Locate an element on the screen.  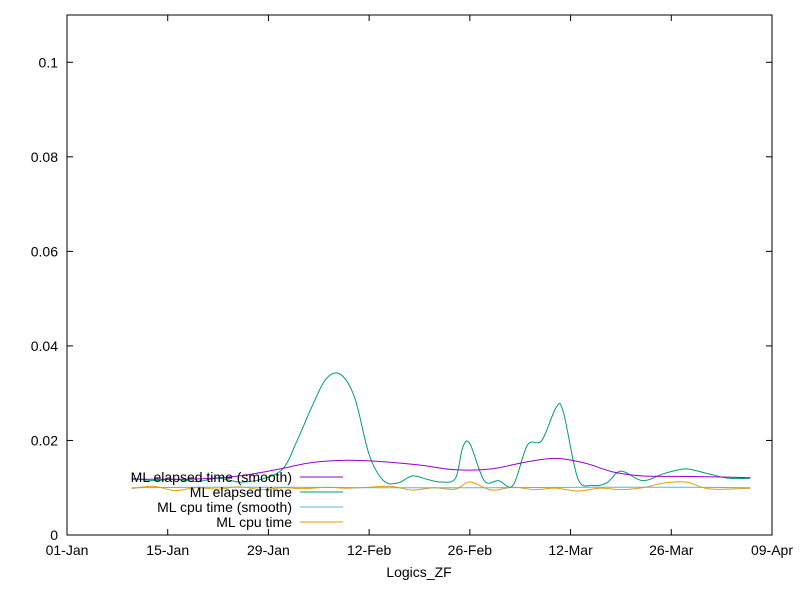
legend-label: ML cpu time (smooth) is located at coordinates (224, 507).